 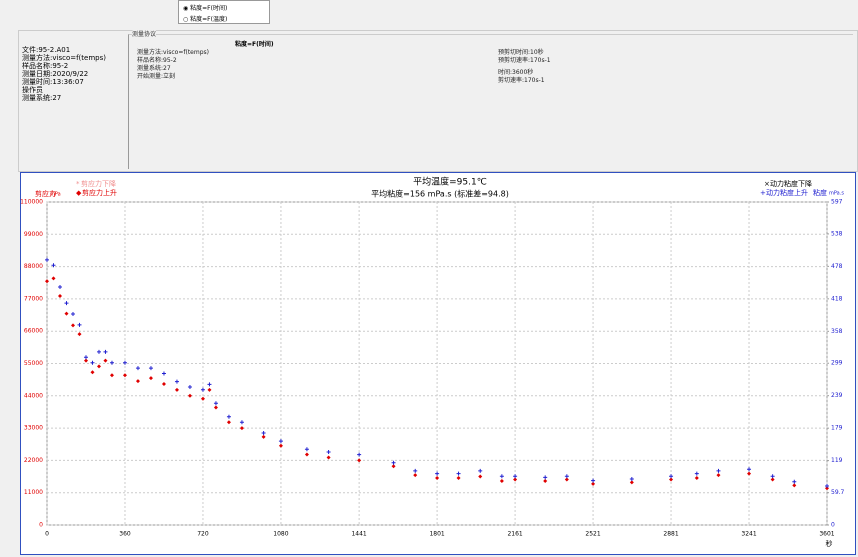 I want to click on y-tick-label: 33000, so click(x=33, y=428).